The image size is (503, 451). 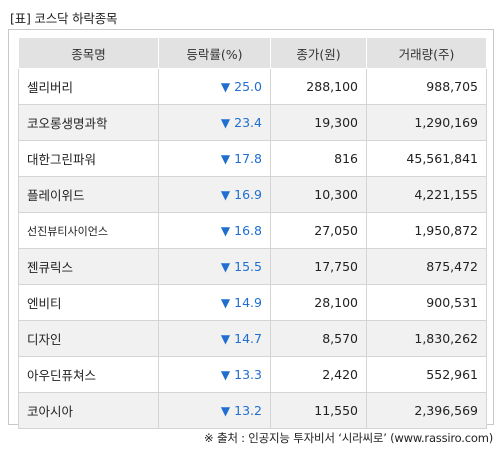 What do you see at coordinates (214, 266) in the screenshot?
I see `change-rate-cell: ▼ 15.5` at bounding box center [214, 266].